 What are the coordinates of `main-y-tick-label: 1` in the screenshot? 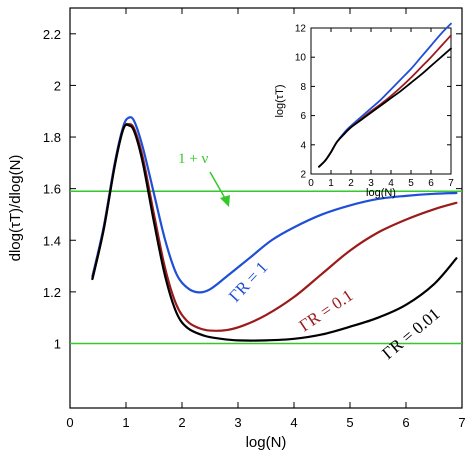 It's located at (57, 343).